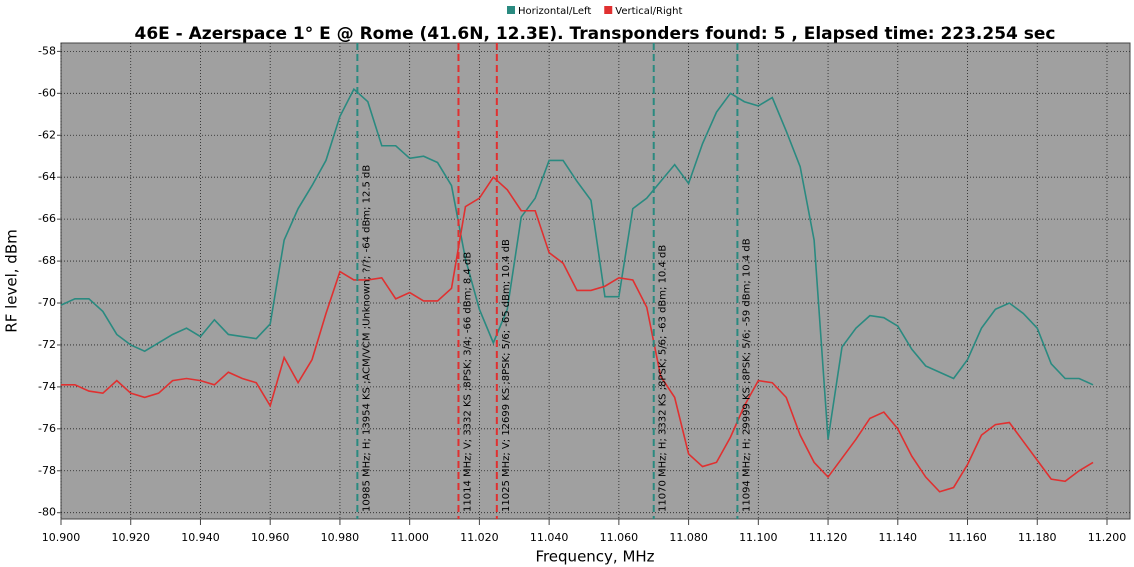 The height and width of the screenshot is (567, 1134). What do you see at coordinates (648, 11) in the screenshot?
I see `legend-text: Vertical/Right` at bounding box center [648, 11].